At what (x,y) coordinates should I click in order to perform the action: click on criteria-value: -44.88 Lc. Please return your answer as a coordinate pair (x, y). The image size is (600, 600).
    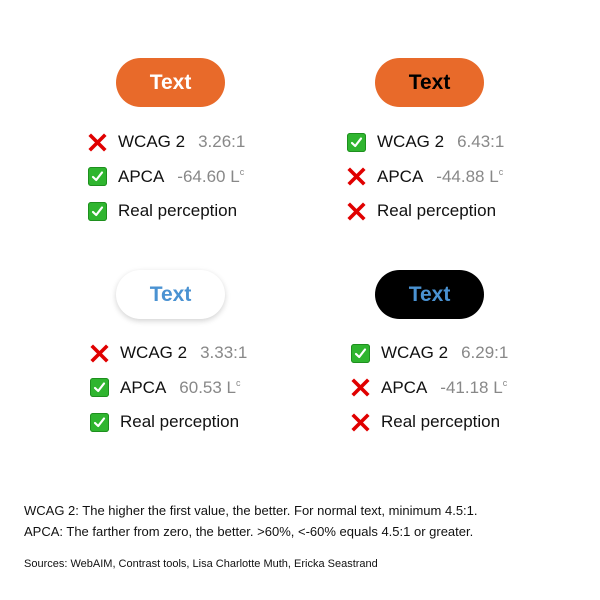
    Looking at the image, I should click on (470, 176).